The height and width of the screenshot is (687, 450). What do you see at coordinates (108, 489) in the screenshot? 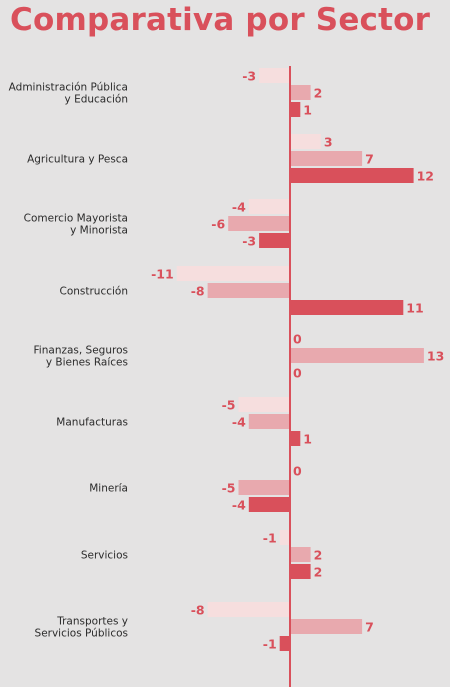
I see `category-label: Minería` at bounding box center [108, 489].